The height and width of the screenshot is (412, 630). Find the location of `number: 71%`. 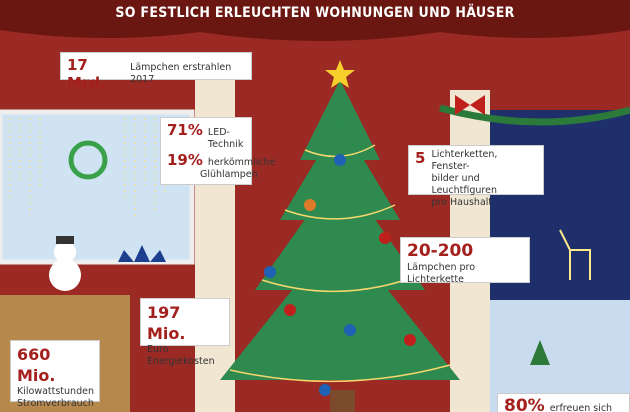

number: 71% is located at coordinates (185, 130).